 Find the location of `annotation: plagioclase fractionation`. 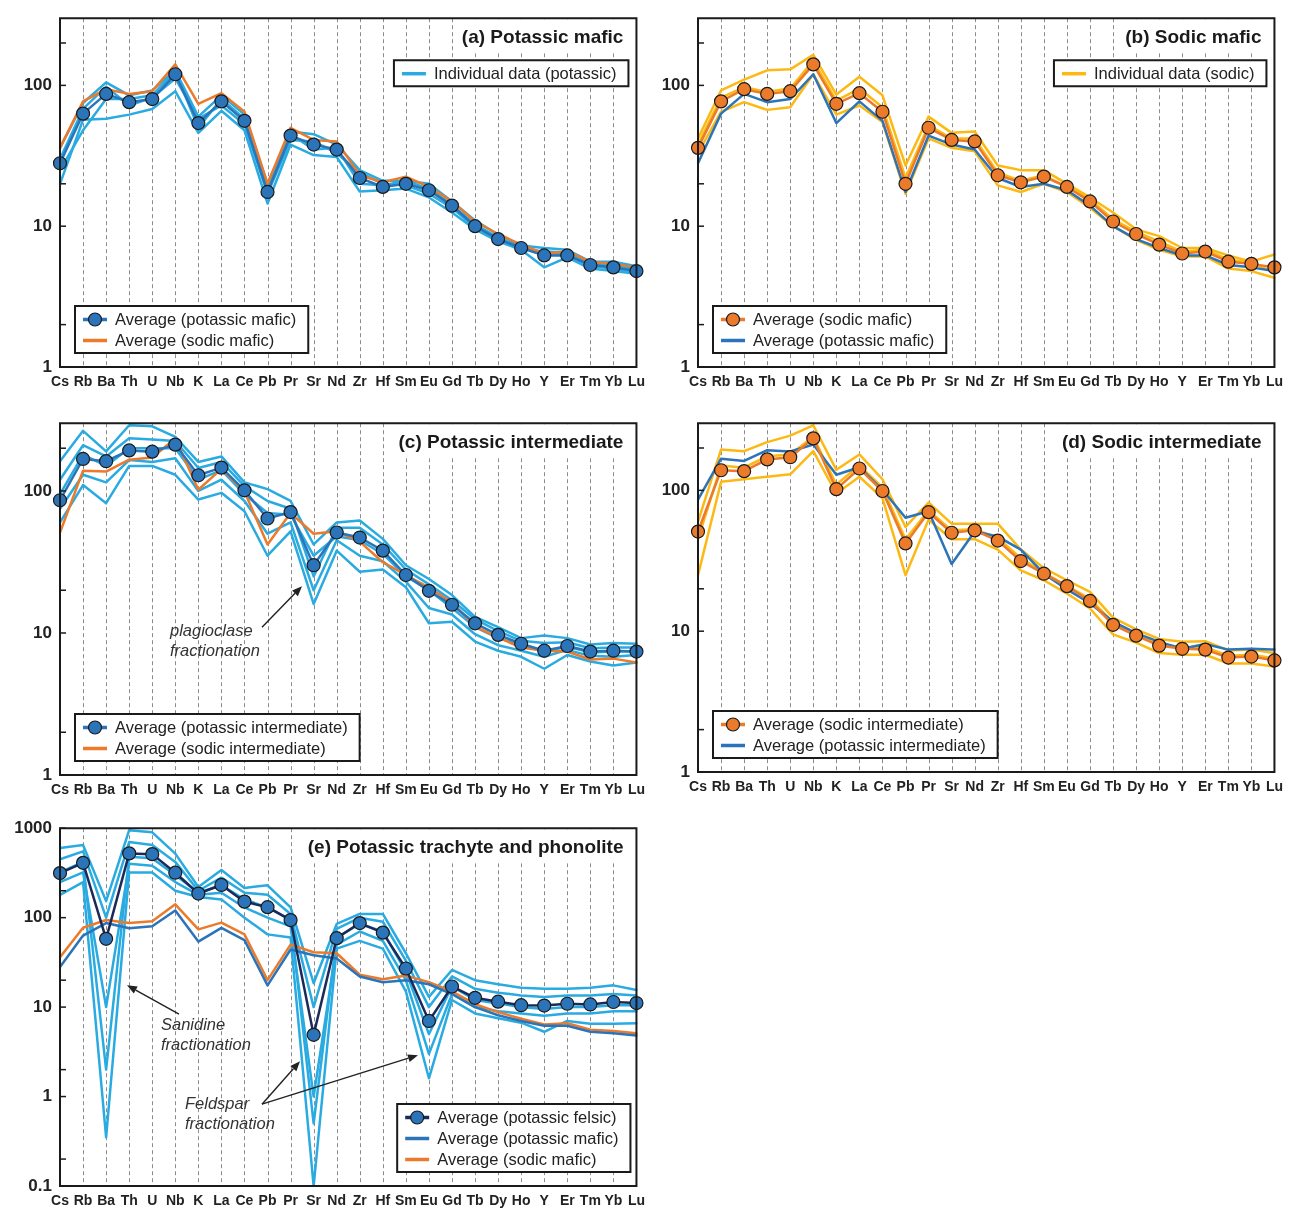

annotation: plagioclase fractionation is located at coordinates (214, 640).